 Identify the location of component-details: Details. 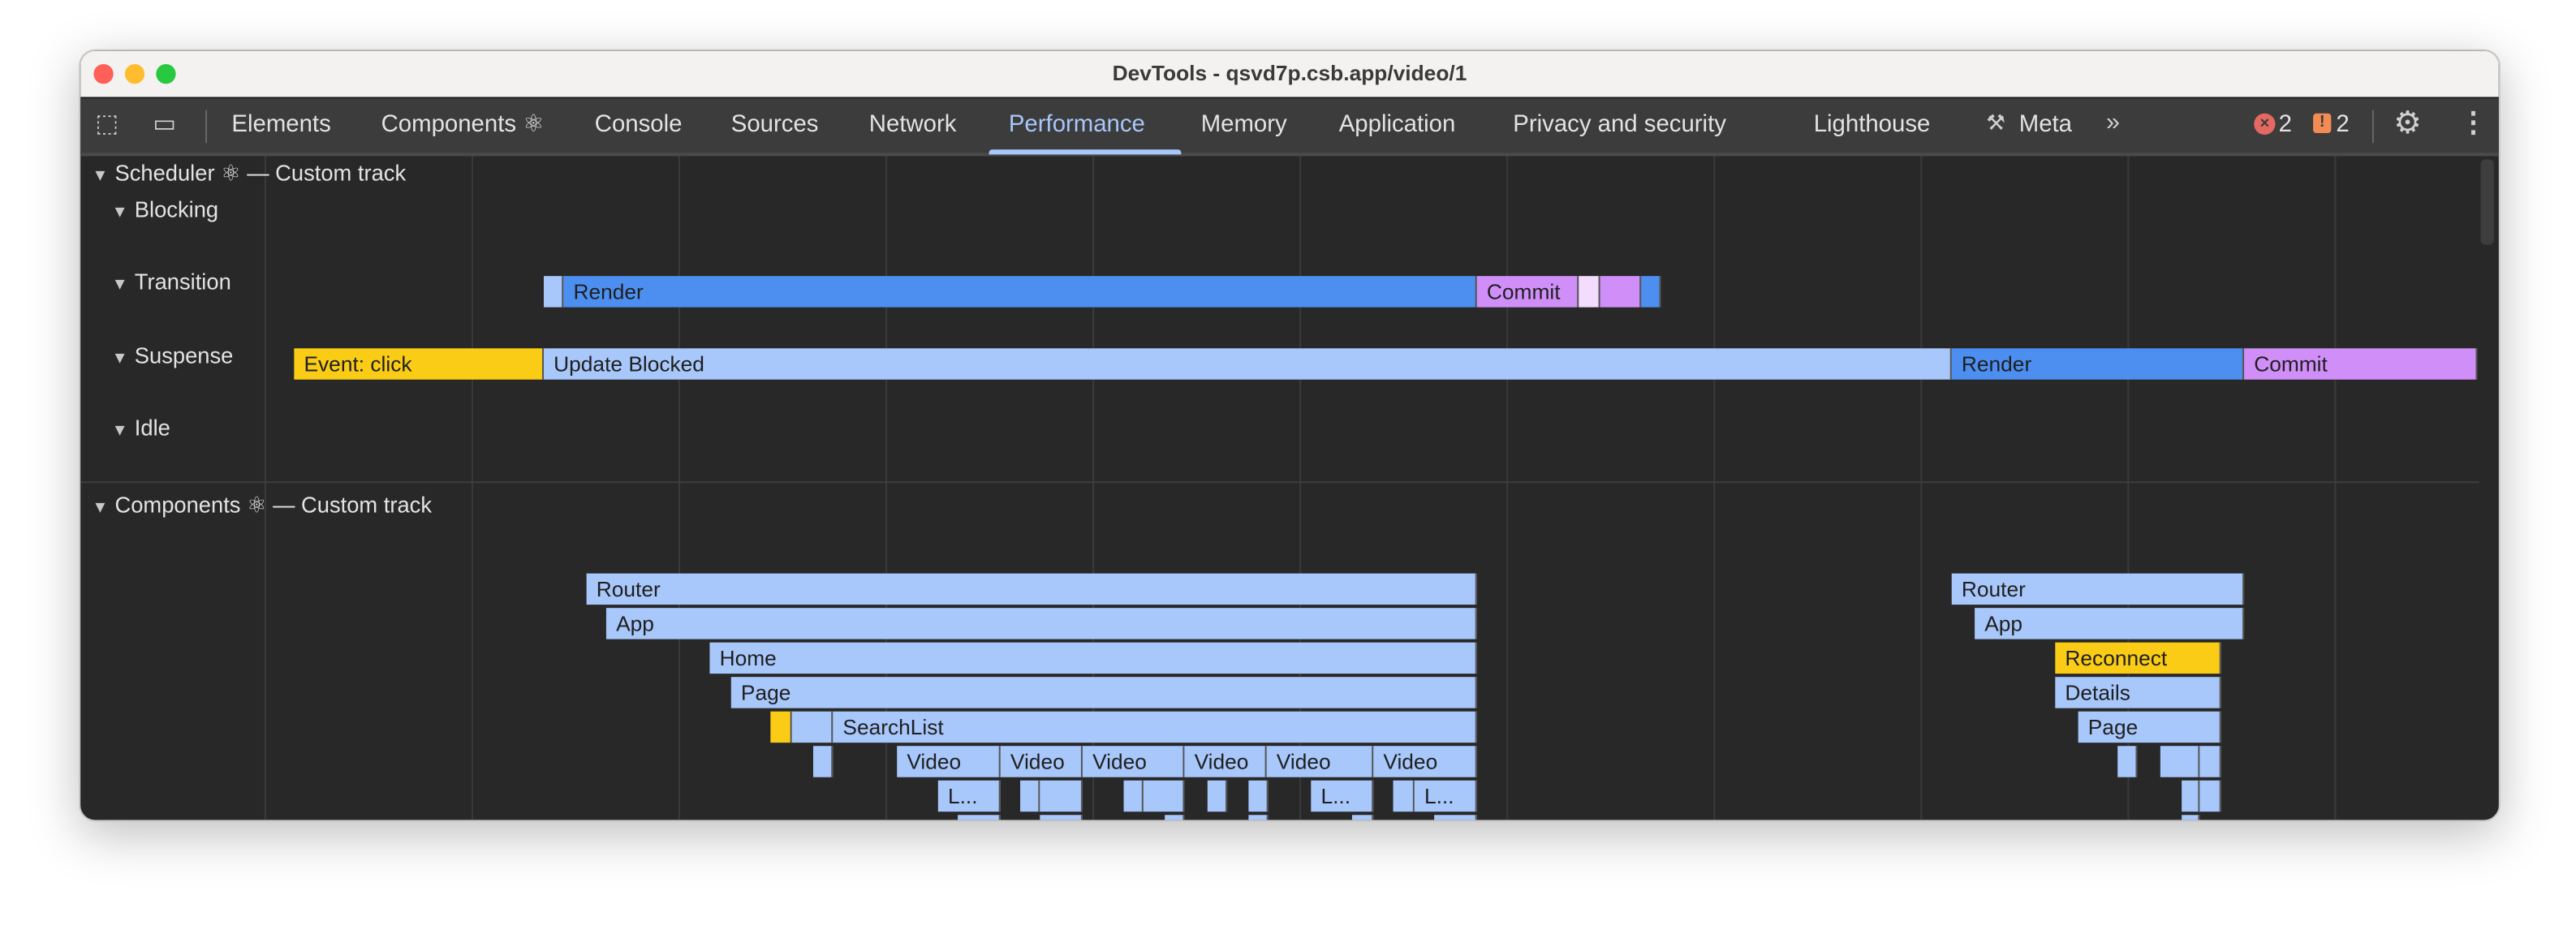
(2138, 692).